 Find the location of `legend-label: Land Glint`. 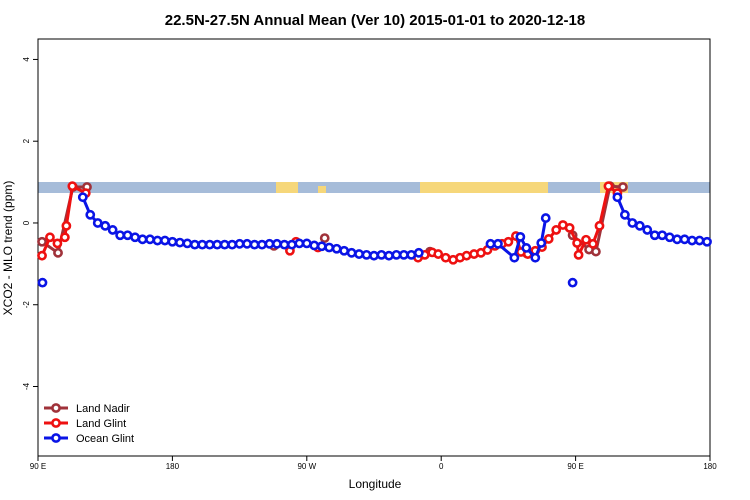

legend-label: Land Glint is located at coordinates (101, 424).